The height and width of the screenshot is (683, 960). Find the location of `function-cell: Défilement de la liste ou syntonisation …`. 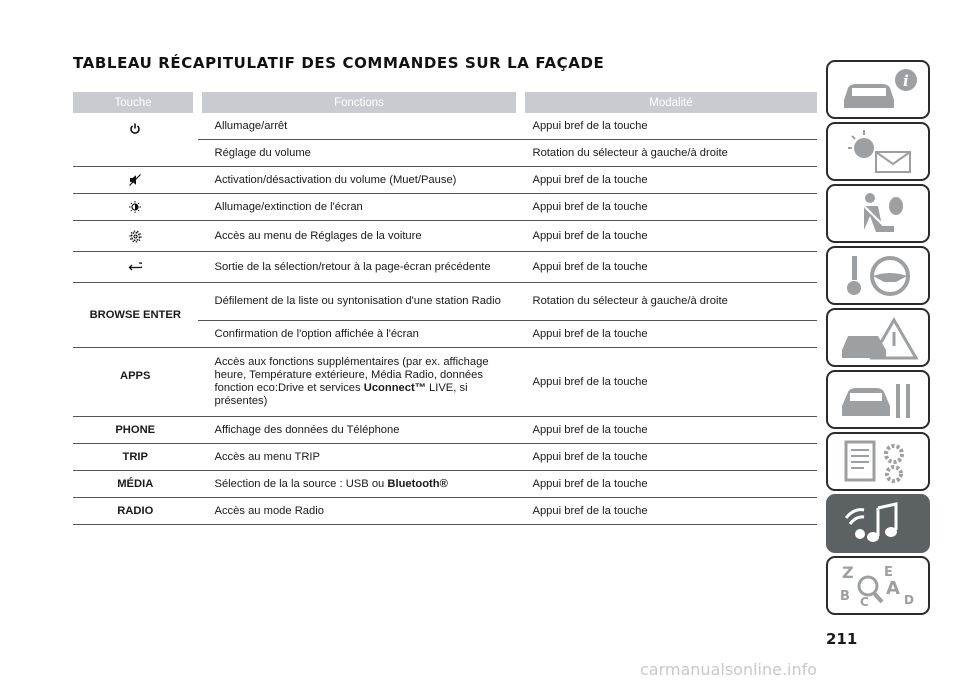

function-cell: Défilement de la liste ou syntonisation … is located at coordinates (359, 301).